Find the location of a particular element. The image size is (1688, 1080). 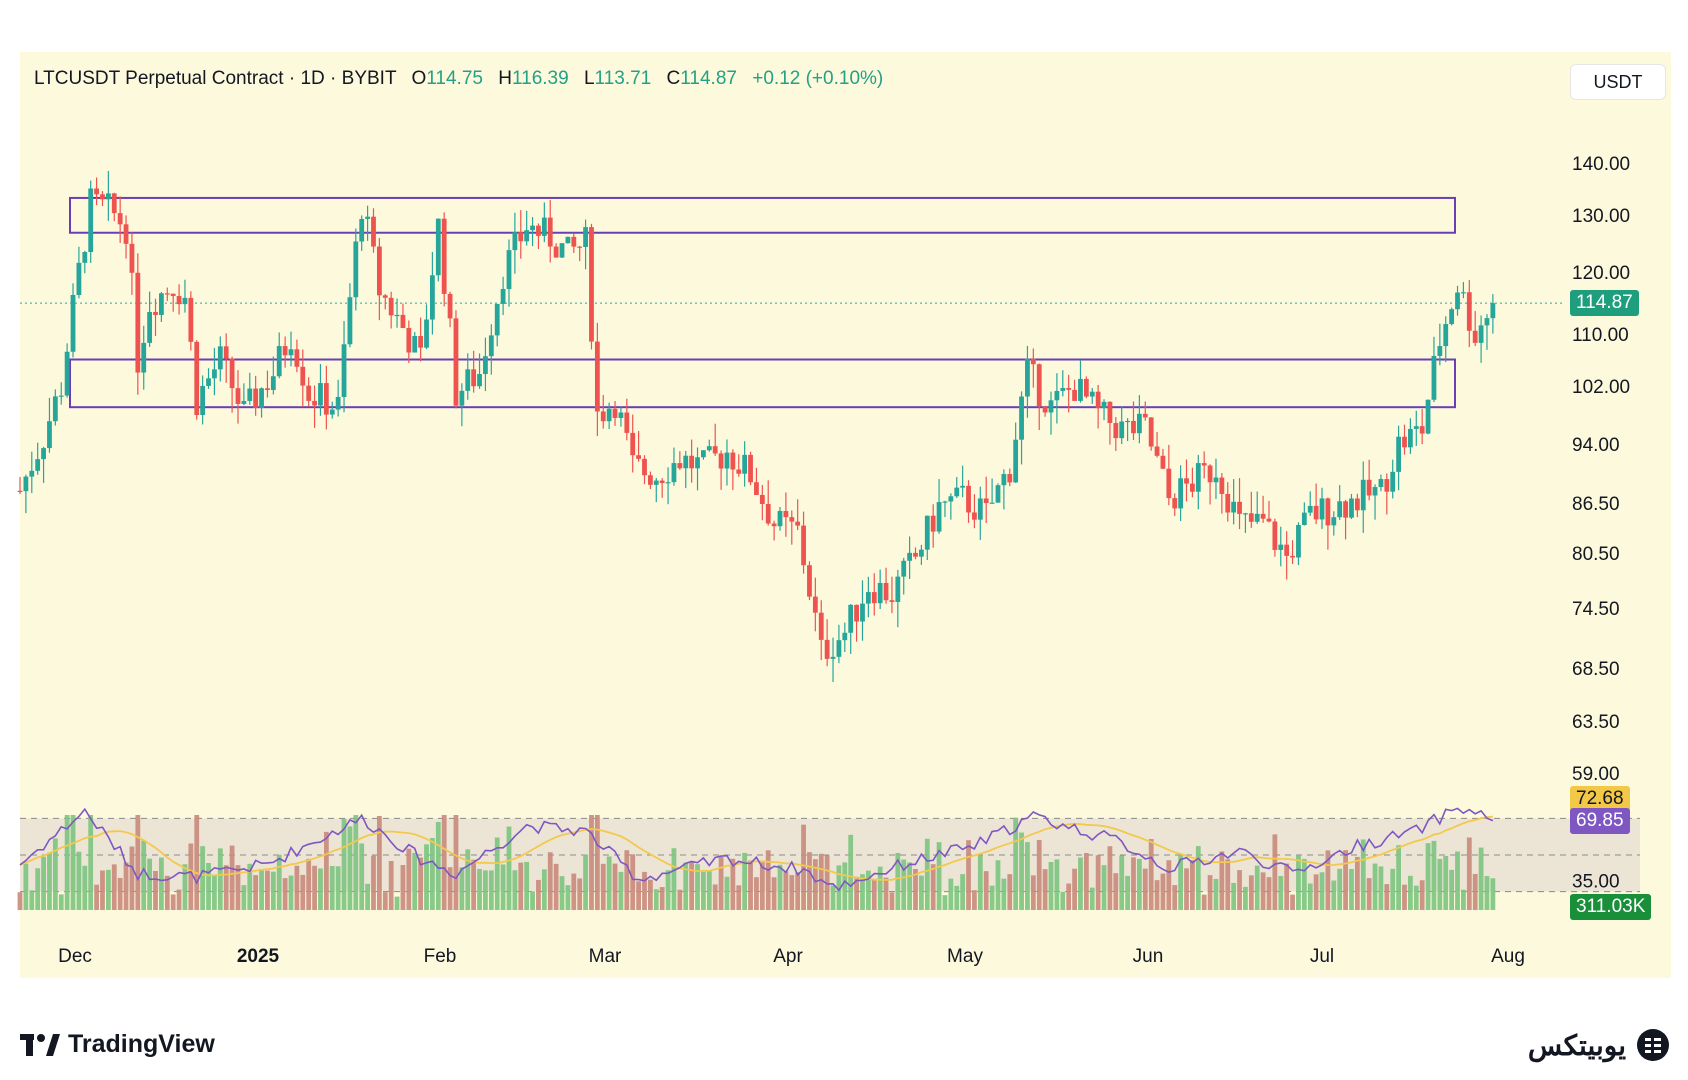

exchange: BYBIT is located at coordinates (369, 78).